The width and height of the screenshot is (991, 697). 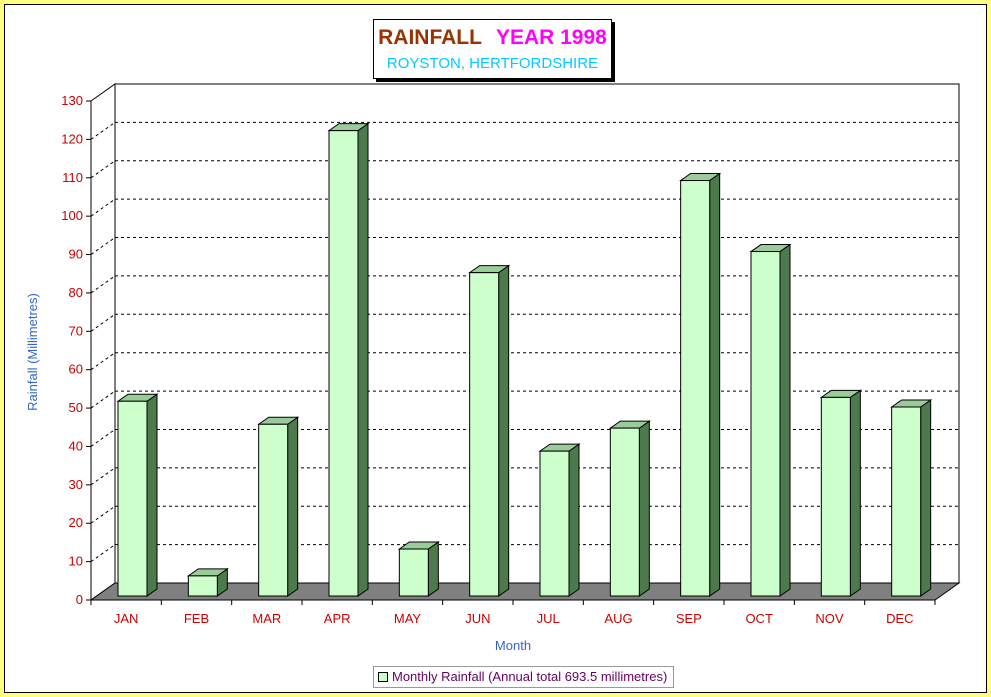 I want to click on title-rainfall: RAINFALL, so click(x=430, y=37).